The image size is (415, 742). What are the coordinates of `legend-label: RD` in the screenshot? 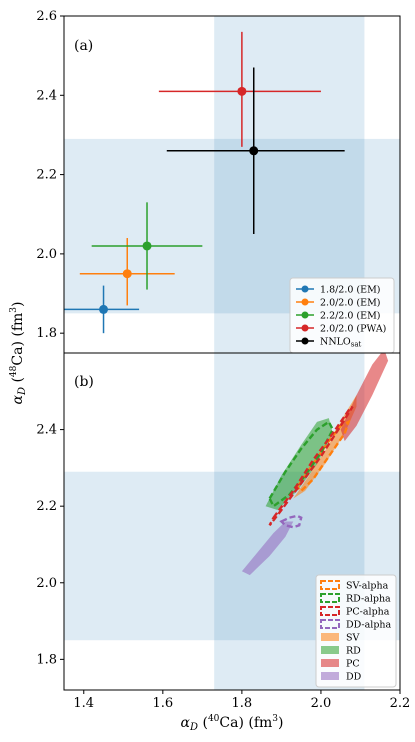 It's located at (353, 651).